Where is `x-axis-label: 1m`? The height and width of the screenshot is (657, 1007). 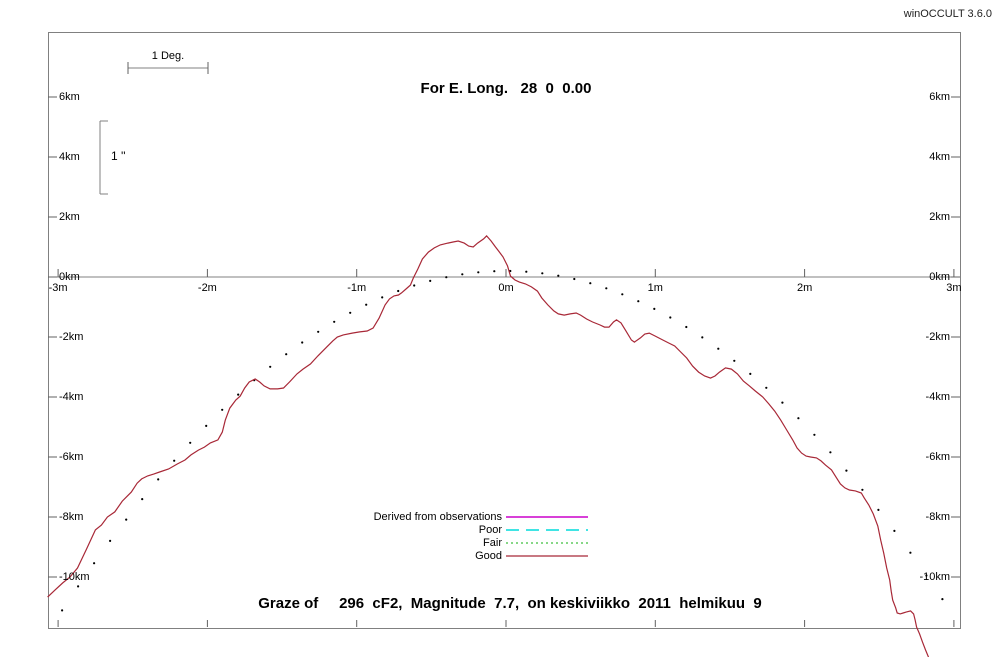 x-axis-label: 1m is located at coordinates (655, 288).